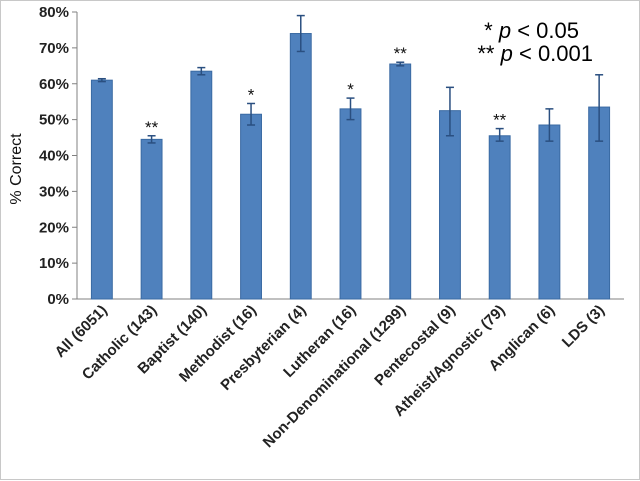 This screenshot has width=640, height=481. Describe the element at coordinates (506, 53) in the screenshot. I see `legend-line-2-p: p` at that location.